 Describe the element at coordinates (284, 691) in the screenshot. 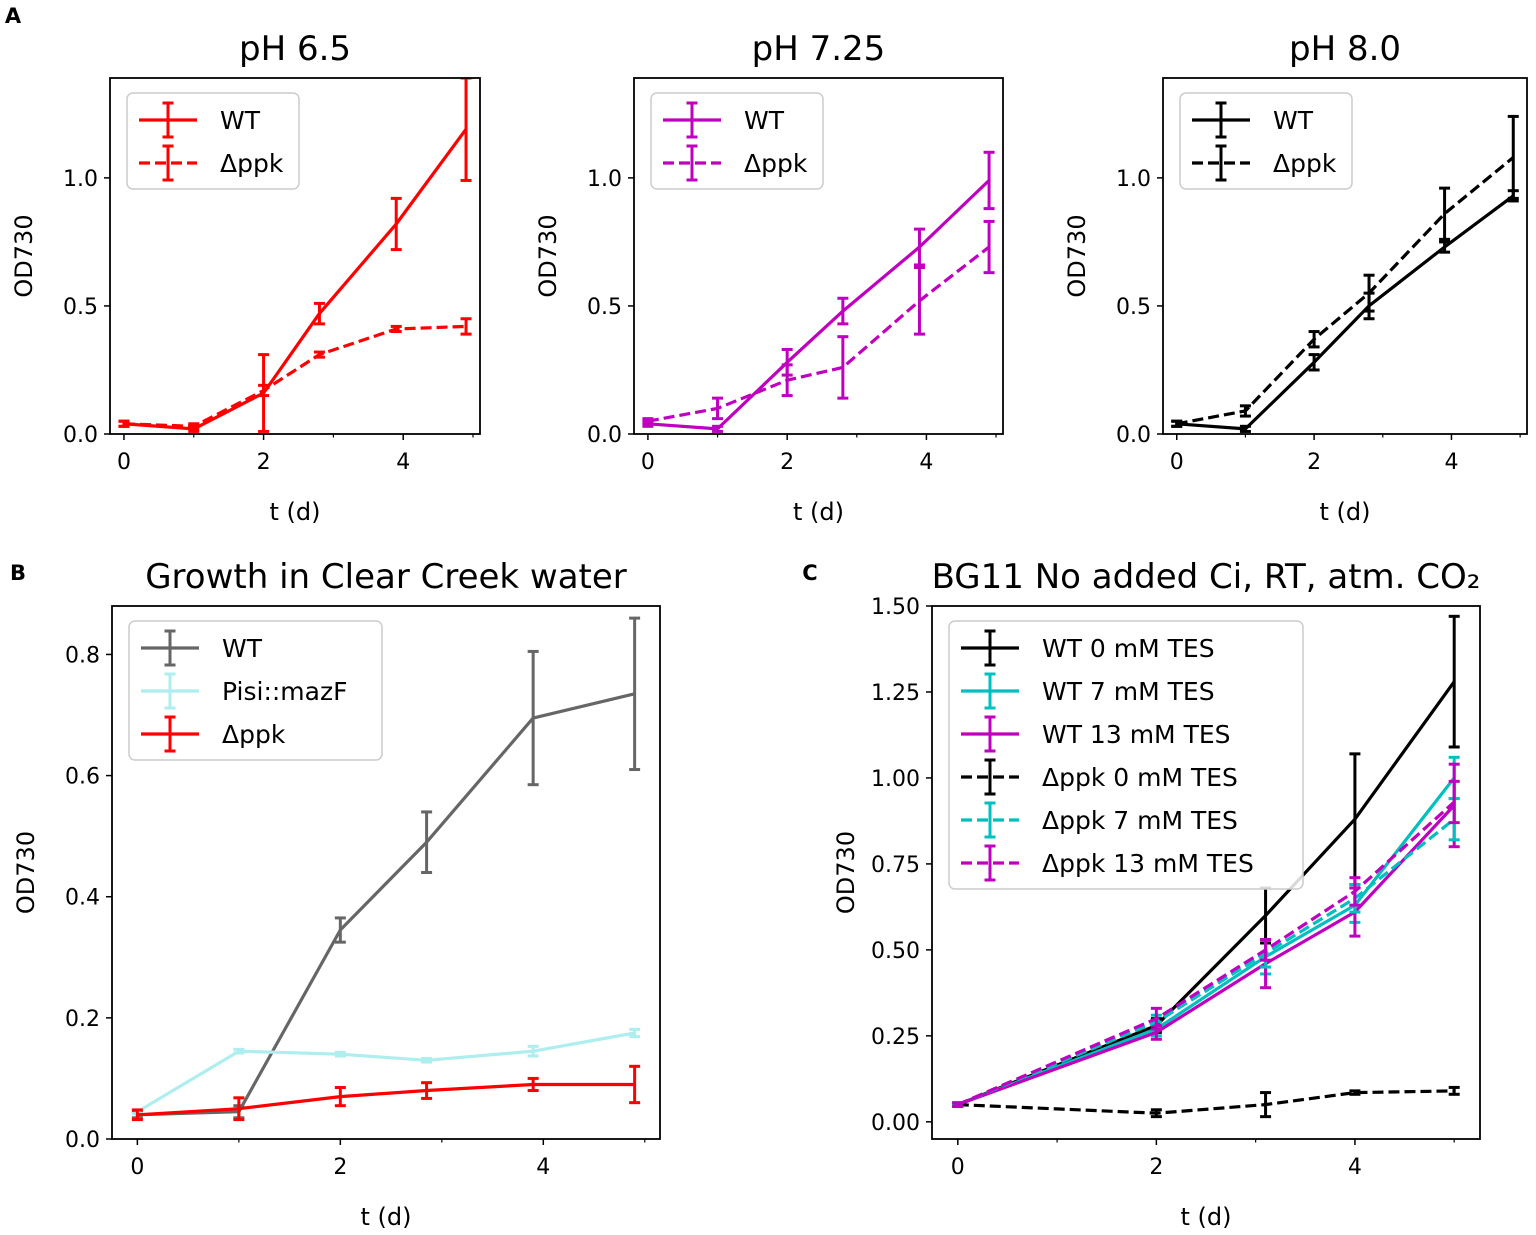

I see `legend-label: Pisi::mazF` at that location.